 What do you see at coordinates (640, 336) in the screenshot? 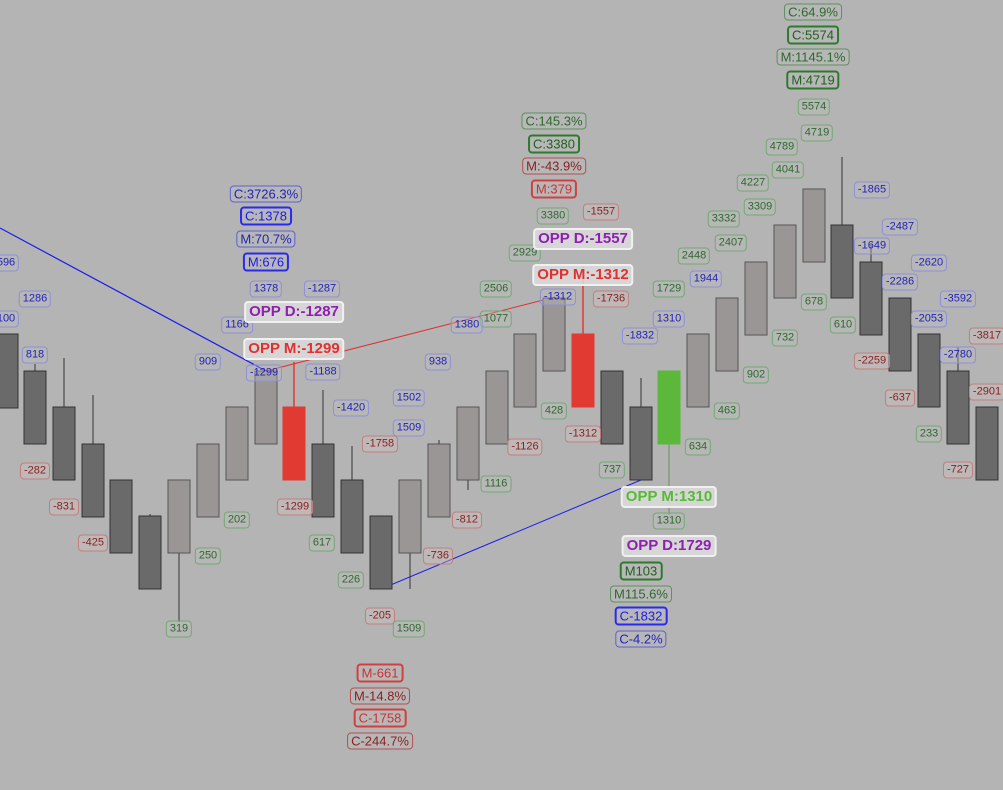
I see `data-label: -1832` at bounding box center [640, 336].